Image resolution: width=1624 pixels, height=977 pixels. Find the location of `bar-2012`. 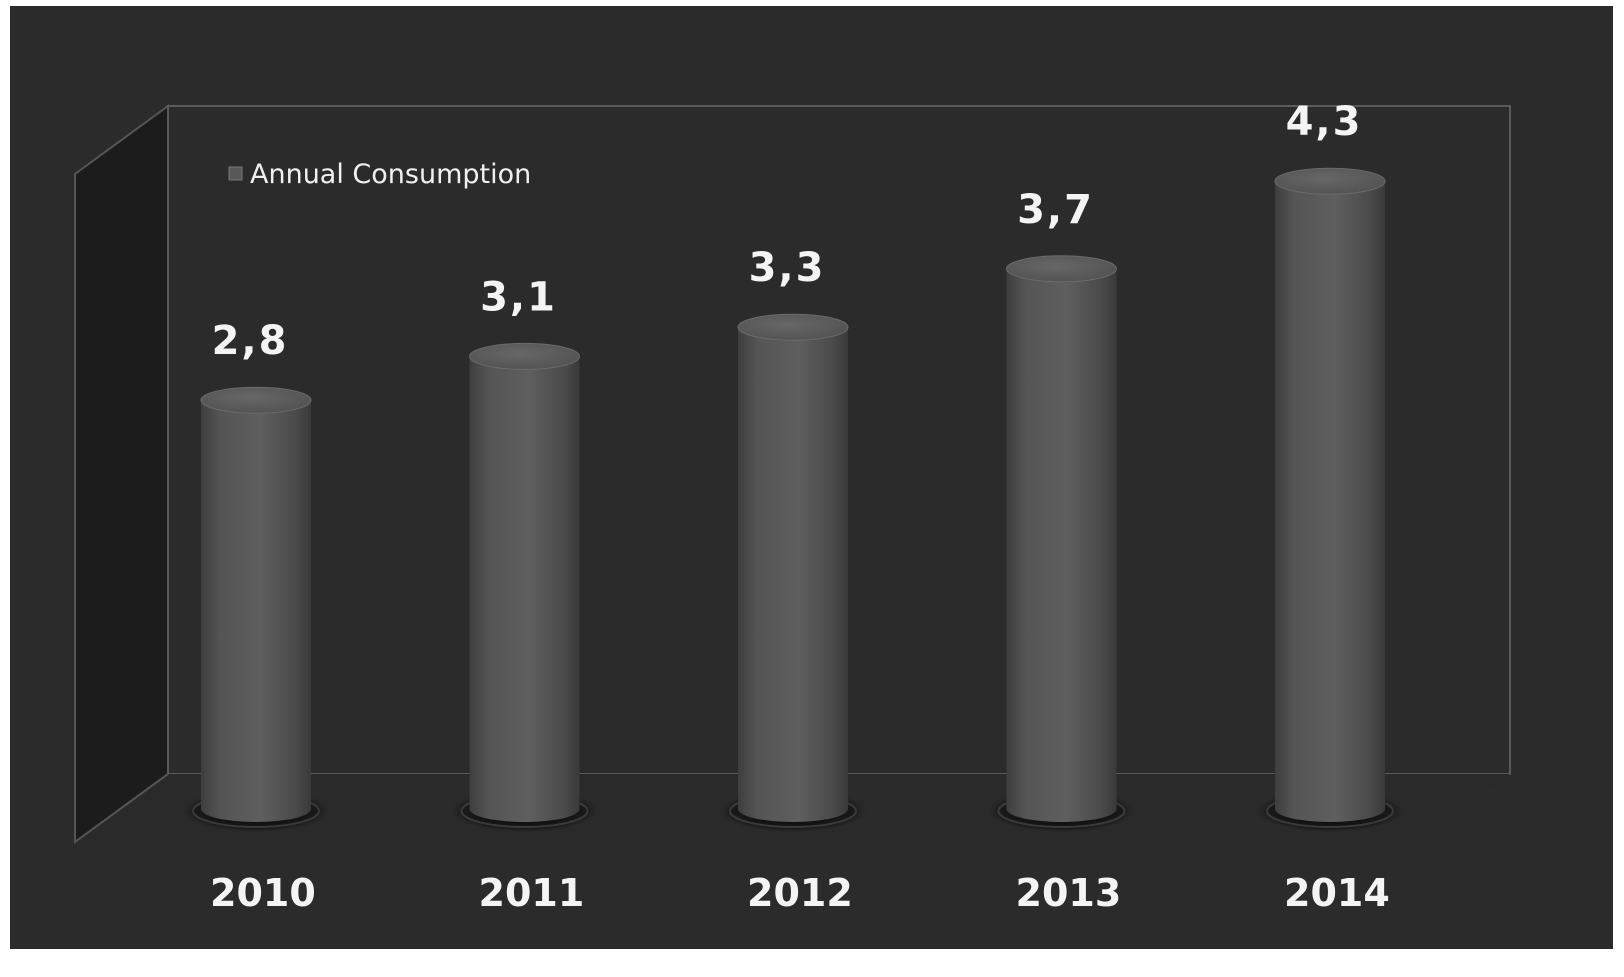

bar-2012 is located at coordinates (793, 573).